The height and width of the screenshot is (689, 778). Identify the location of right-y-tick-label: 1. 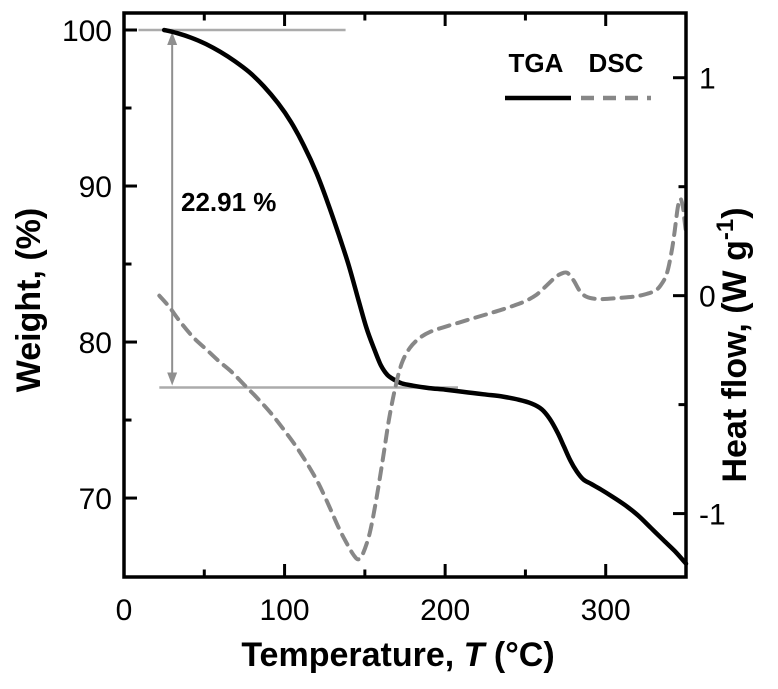
(707, 79).